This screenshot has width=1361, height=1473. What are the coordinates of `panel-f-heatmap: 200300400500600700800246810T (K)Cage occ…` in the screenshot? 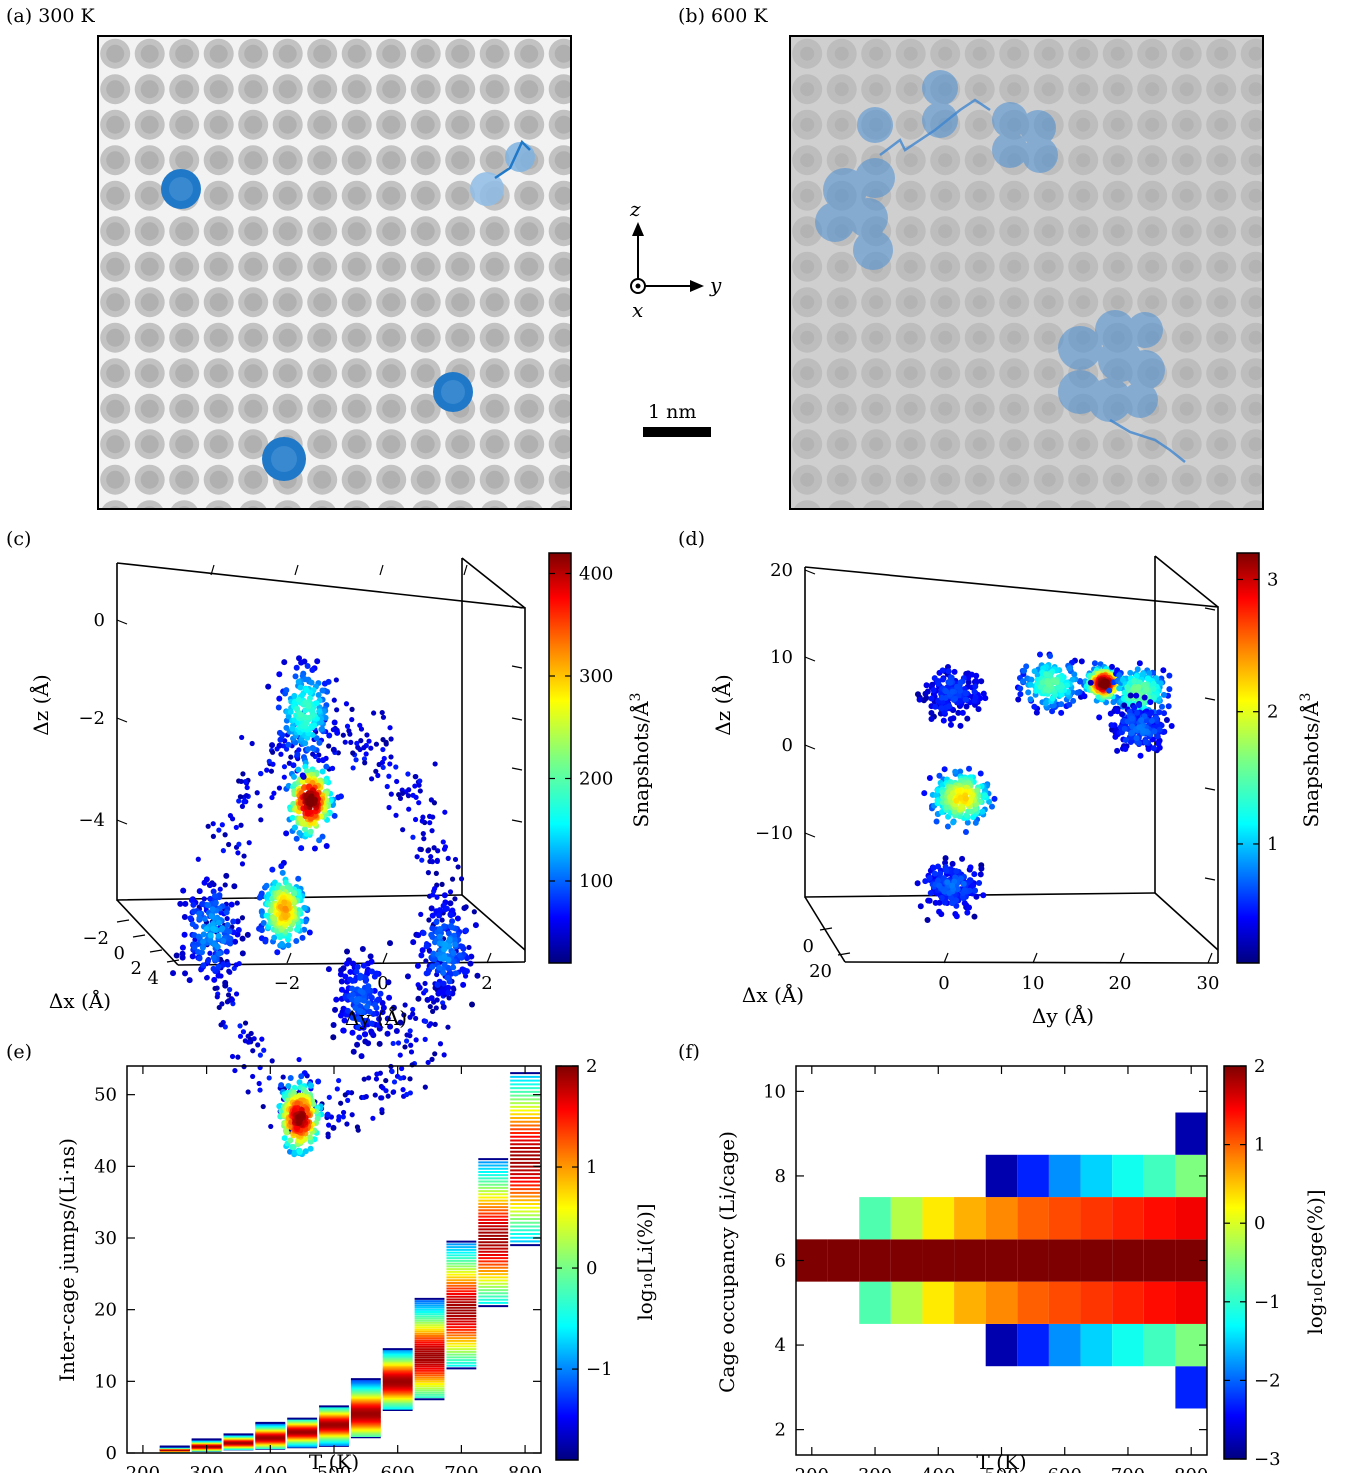 It's located at (1021, 1264).